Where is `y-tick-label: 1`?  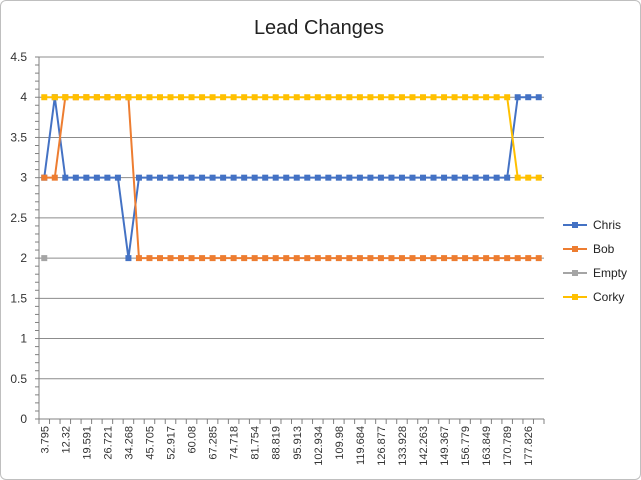 y-tick-label: 1 is located at coordinates (23, 339).